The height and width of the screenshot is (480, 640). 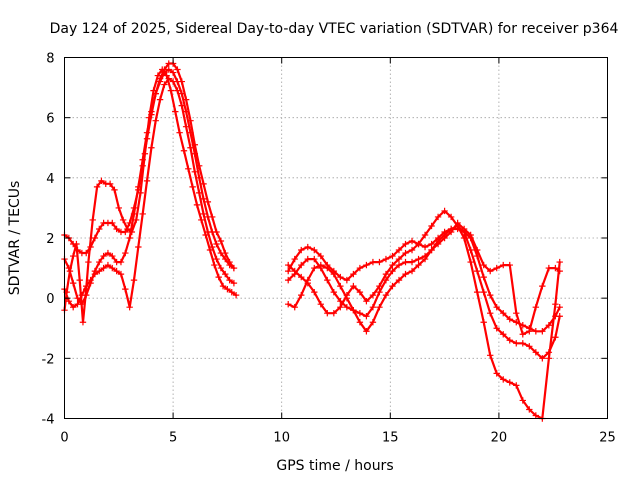 What do you see at coordinates (48, 359) in the screenshot?
I see `y-tick-label: -2` at bounding box center [48, 359].